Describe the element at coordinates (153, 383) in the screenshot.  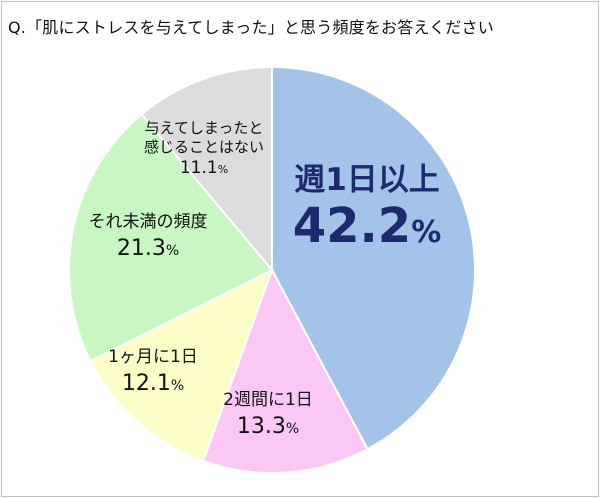
I see `slice-monthly-value: 12.1%` at that location.